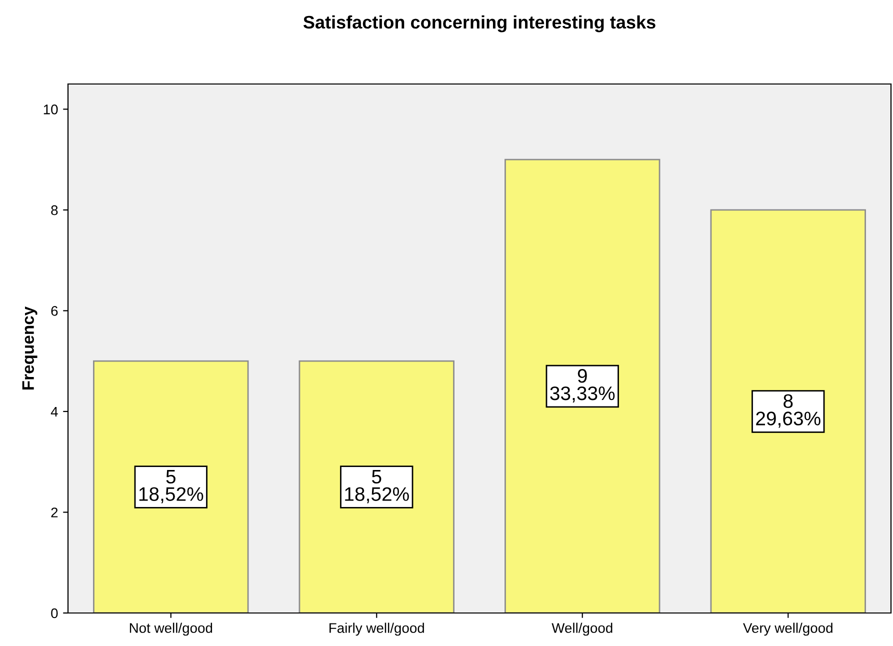 The height and width of the screenshot is (646, 893). What do you see at coordinates (30, 348) in the screenshot?
I see `y-axis-title: Frequency` at bounding box center [30, 348].